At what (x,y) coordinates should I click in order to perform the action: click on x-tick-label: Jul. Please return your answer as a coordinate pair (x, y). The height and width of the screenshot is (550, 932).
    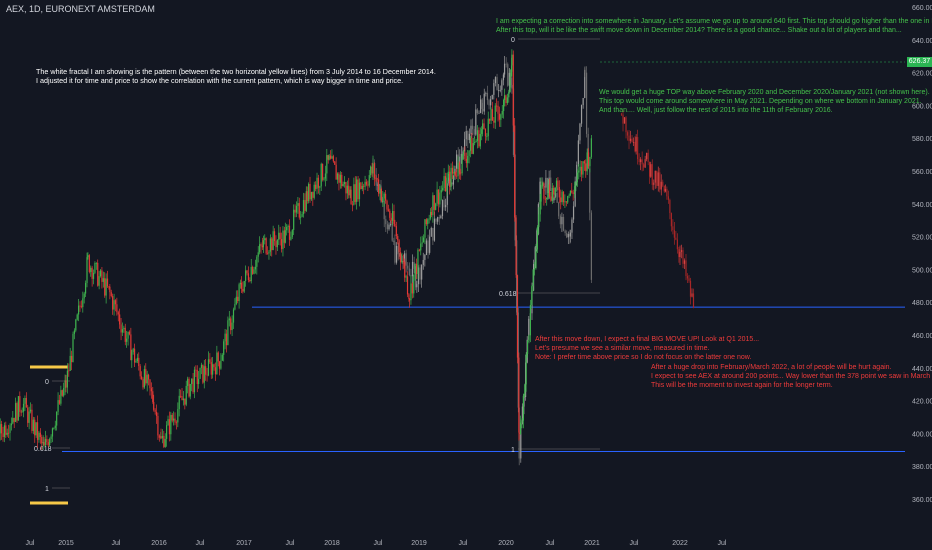
    Looking at the image, I should click on (200, 543).